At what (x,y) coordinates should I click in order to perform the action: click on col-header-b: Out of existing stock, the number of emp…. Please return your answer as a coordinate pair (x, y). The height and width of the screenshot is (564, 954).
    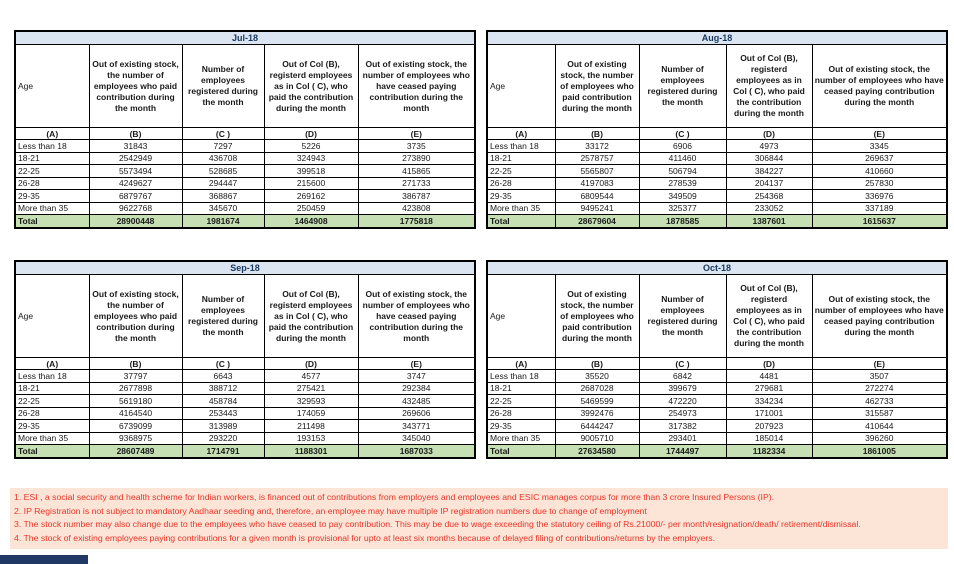
    Looking at the image, I should click on (135, 316).